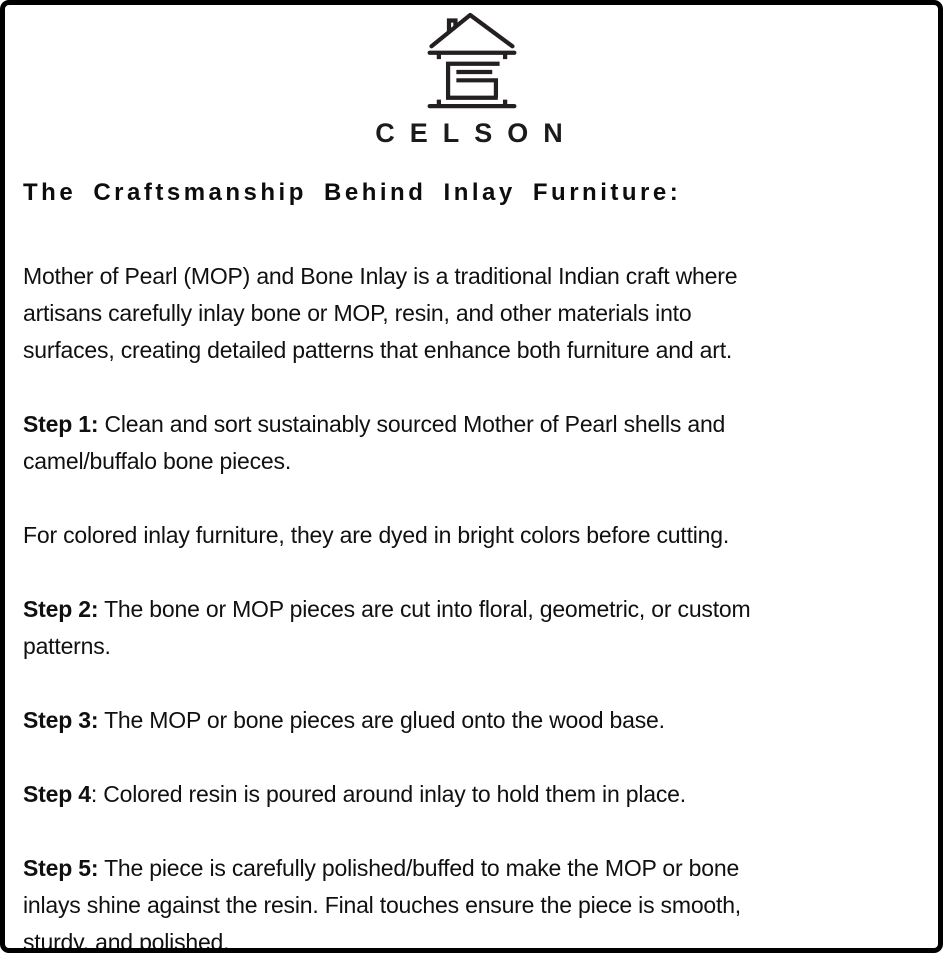  What do you see at coordinates (476, 133) in the screenshot?
I see `brand-name: CELSON` at bounding box center [476, 133].